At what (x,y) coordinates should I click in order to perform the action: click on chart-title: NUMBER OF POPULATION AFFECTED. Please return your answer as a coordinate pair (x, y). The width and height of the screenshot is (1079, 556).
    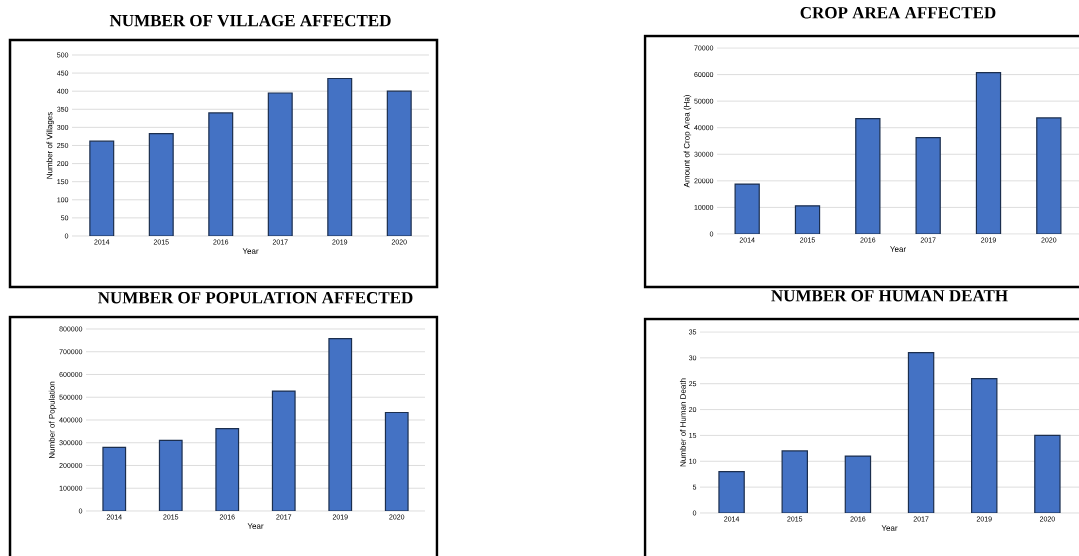
    Looking at the image, I should click on (255, 298).